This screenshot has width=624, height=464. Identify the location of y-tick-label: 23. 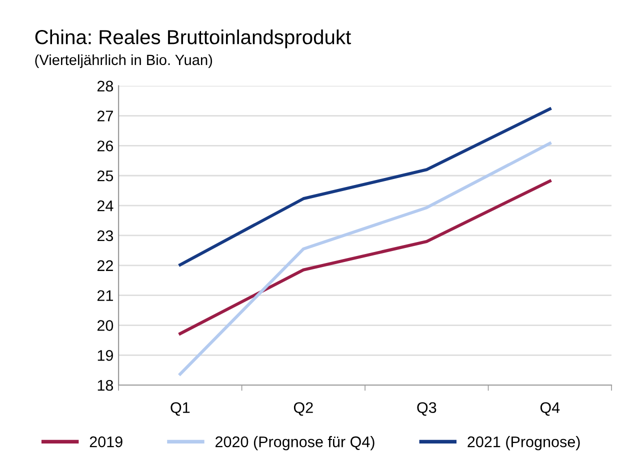
(105, 236).